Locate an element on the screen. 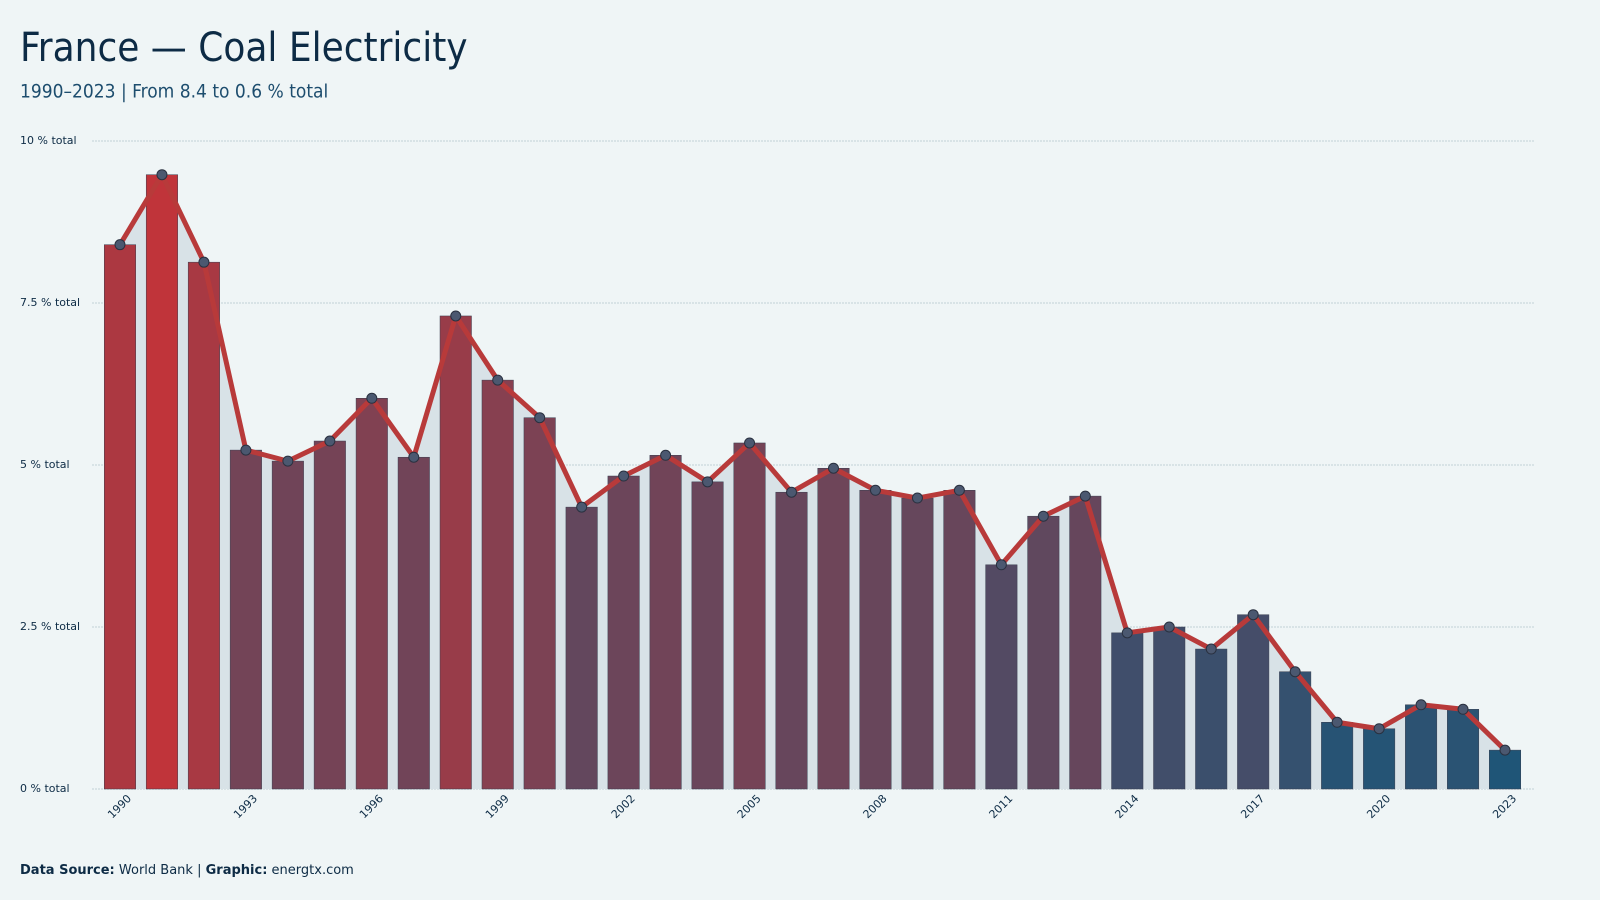  footer-label: Graphic: is located at coordinates (237, 870).